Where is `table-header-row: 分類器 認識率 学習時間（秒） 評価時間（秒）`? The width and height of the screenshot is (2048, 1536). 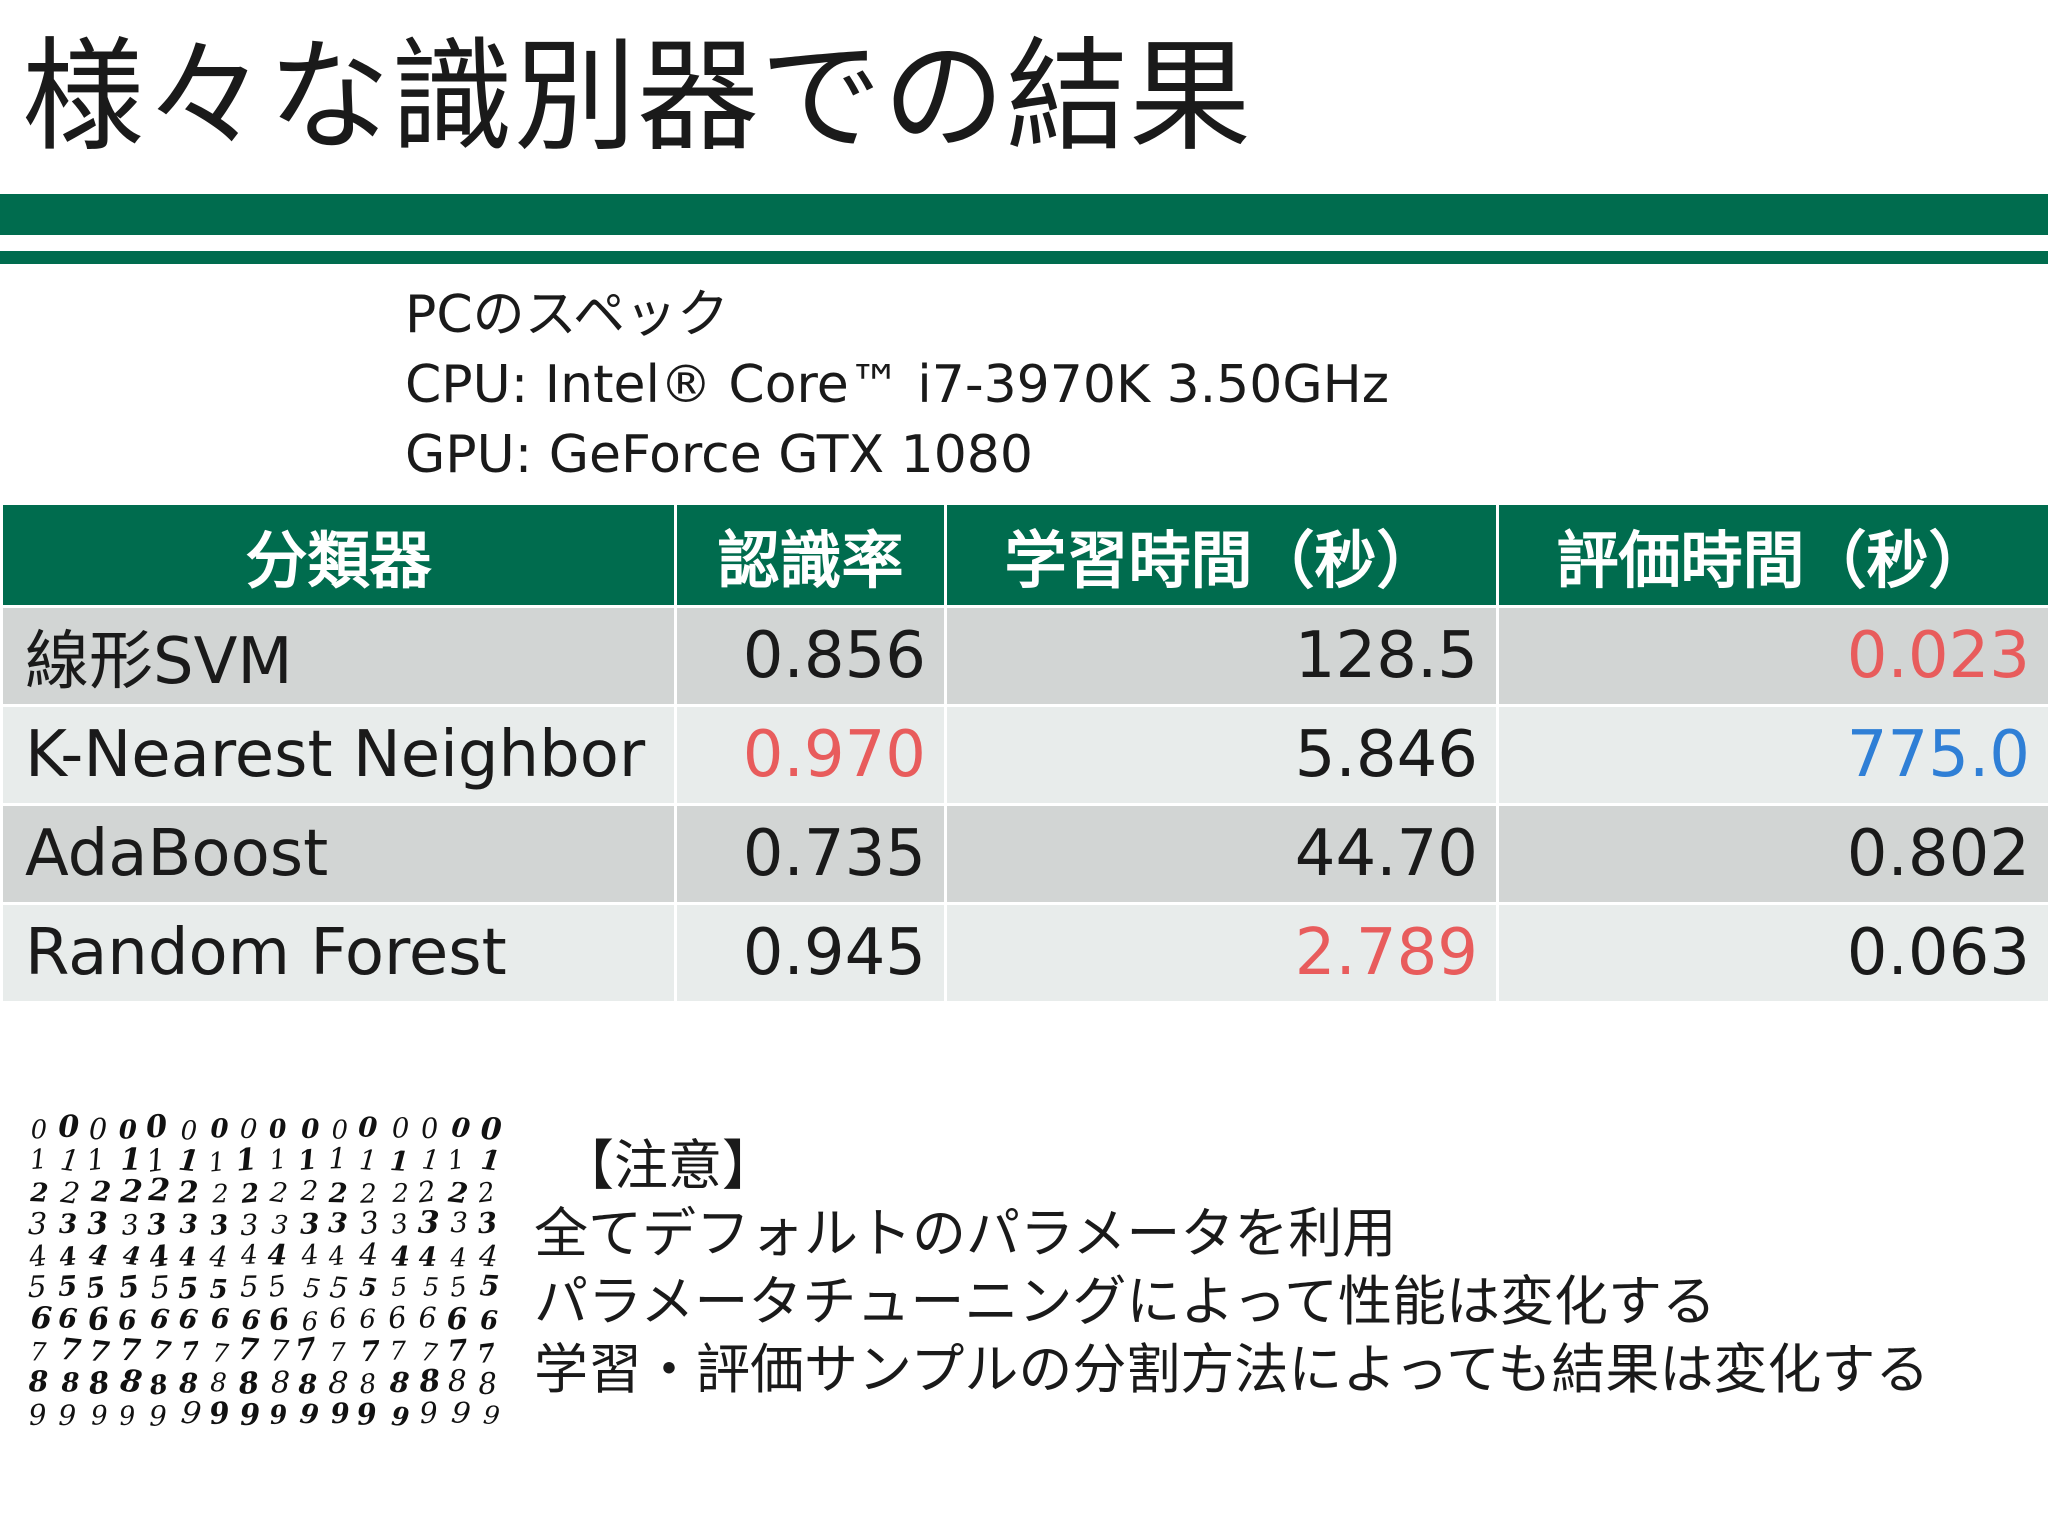 table-header-row: 分類器 認識率 学習時間（秒） 評価時間（秒） is located at coordinates (1024, 555).